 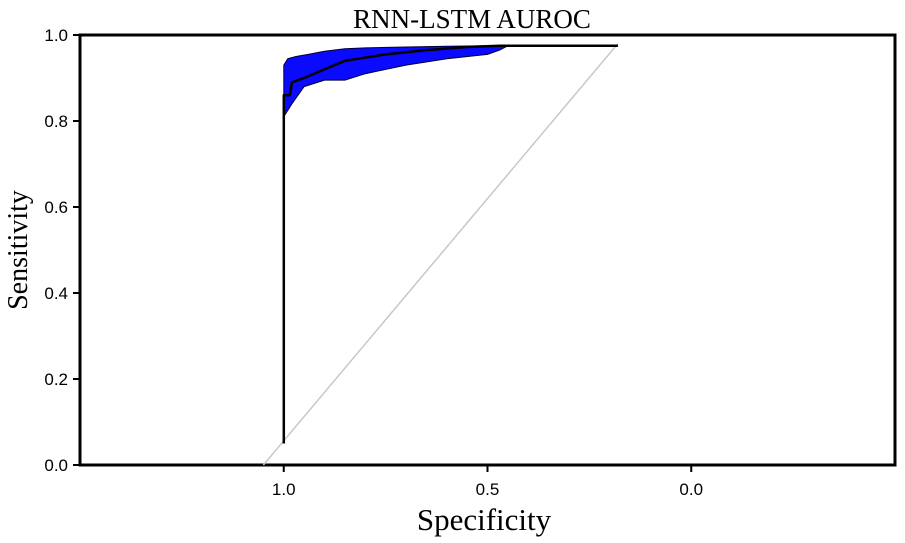 I want to click on chart-title: RNN-LSTM AUROC, so click(x=472, y=19).